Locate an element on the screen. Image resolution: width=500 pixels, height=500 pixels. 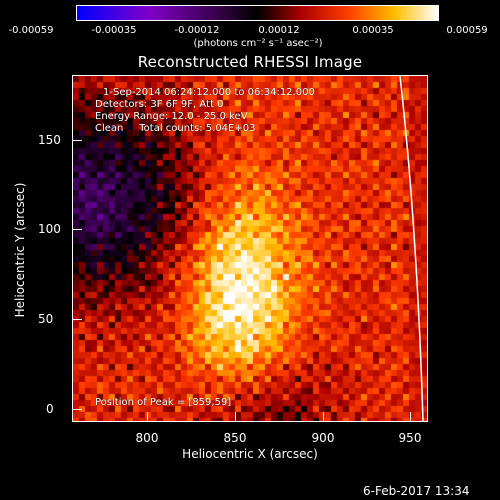
time-range-text: 1-Sep-2014 06:24:12.000 to 06:34:12.000 is located at coordinates (209, 92).